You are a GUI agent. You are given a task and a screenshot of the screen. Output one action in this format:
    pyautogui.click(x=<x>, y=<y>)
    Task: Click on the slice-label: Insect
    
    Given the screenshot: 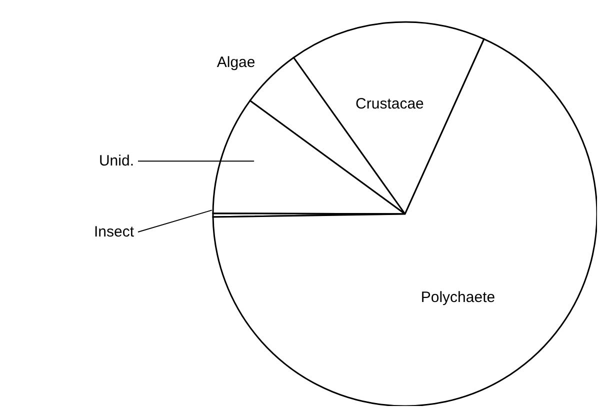 What is the action you would take?
    pyautogui.click(x=114, y=231)
    